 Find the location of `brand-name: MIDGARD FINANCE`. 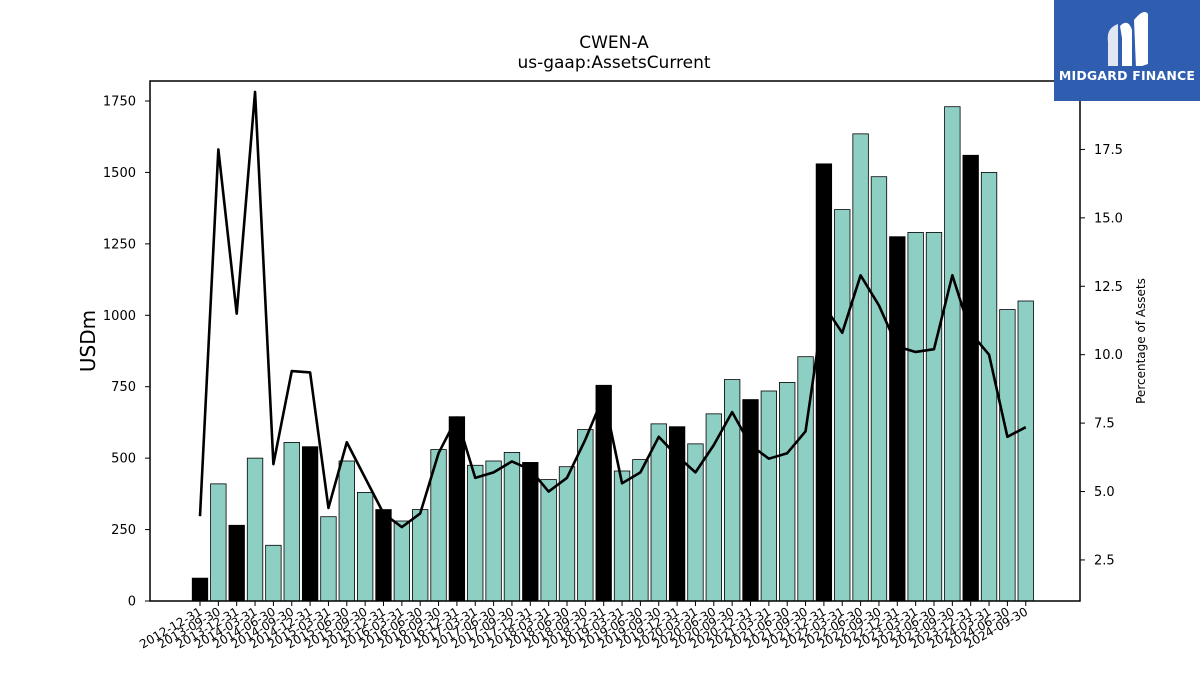

brand-name: MIDGARD FINANCE is located at coordinates (1127, 75).